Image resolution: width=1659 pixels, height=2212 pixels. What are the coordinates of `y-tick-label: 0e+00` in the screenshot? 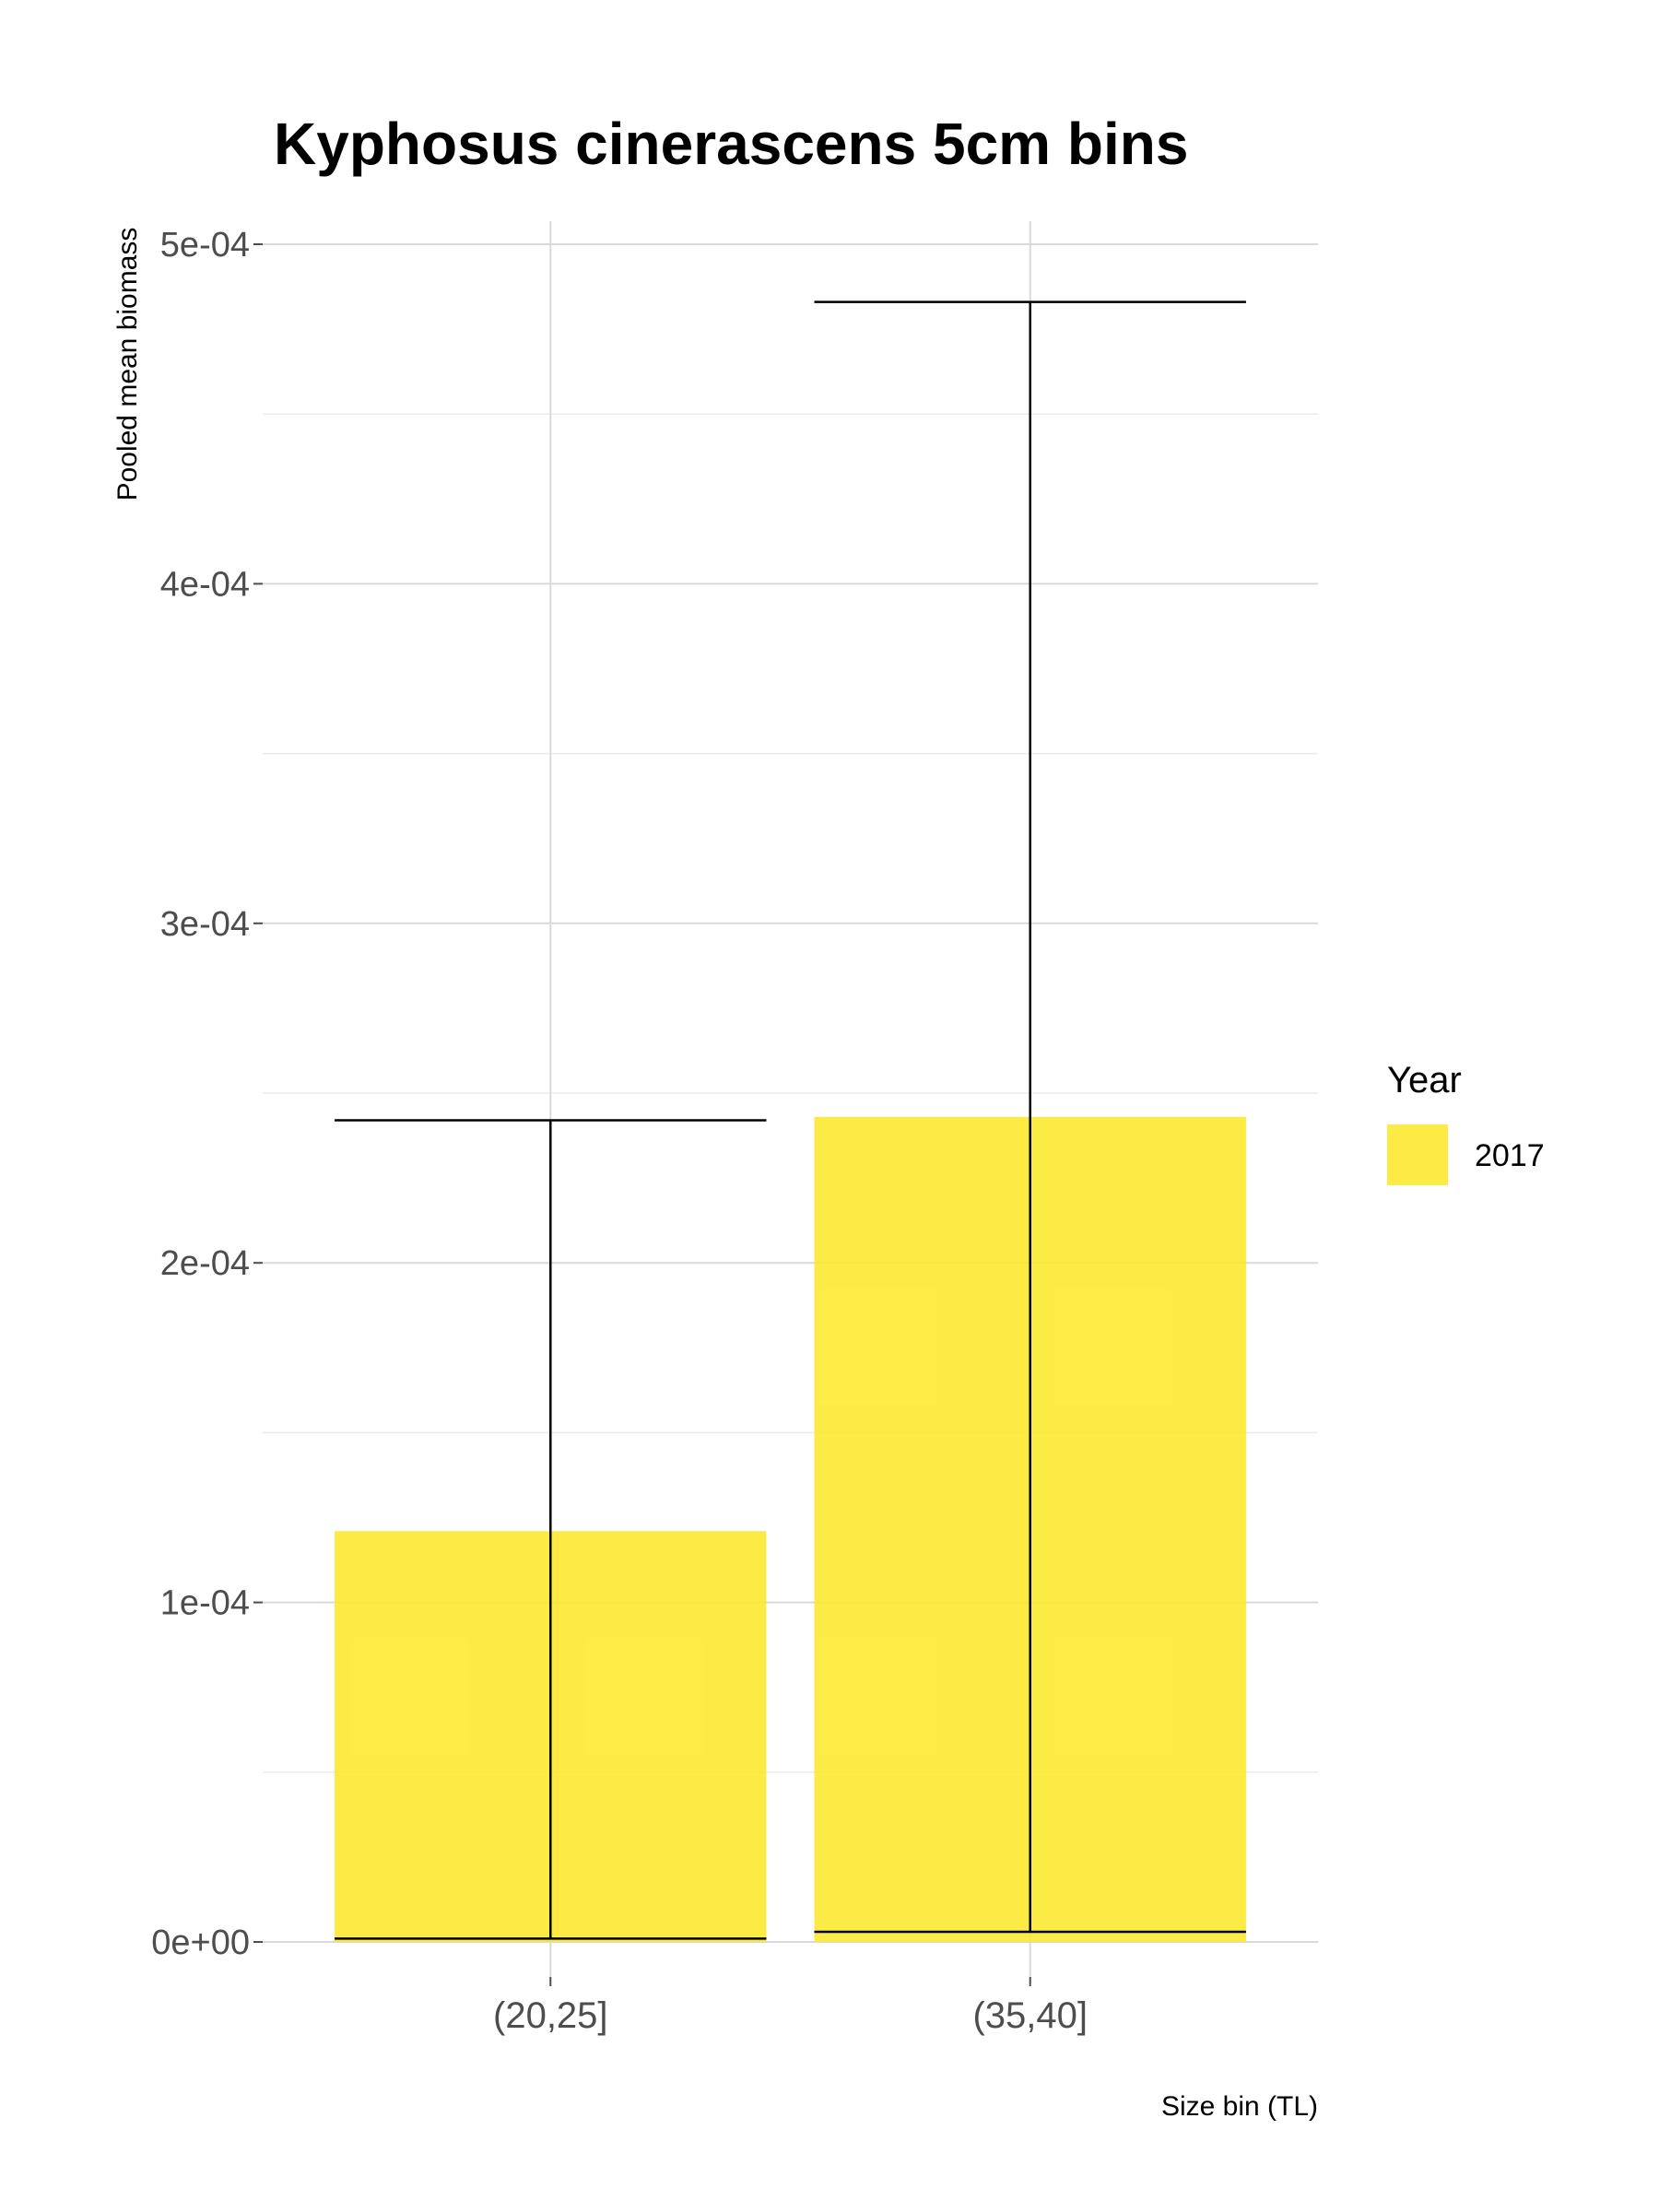 It's located at (200, 1943).